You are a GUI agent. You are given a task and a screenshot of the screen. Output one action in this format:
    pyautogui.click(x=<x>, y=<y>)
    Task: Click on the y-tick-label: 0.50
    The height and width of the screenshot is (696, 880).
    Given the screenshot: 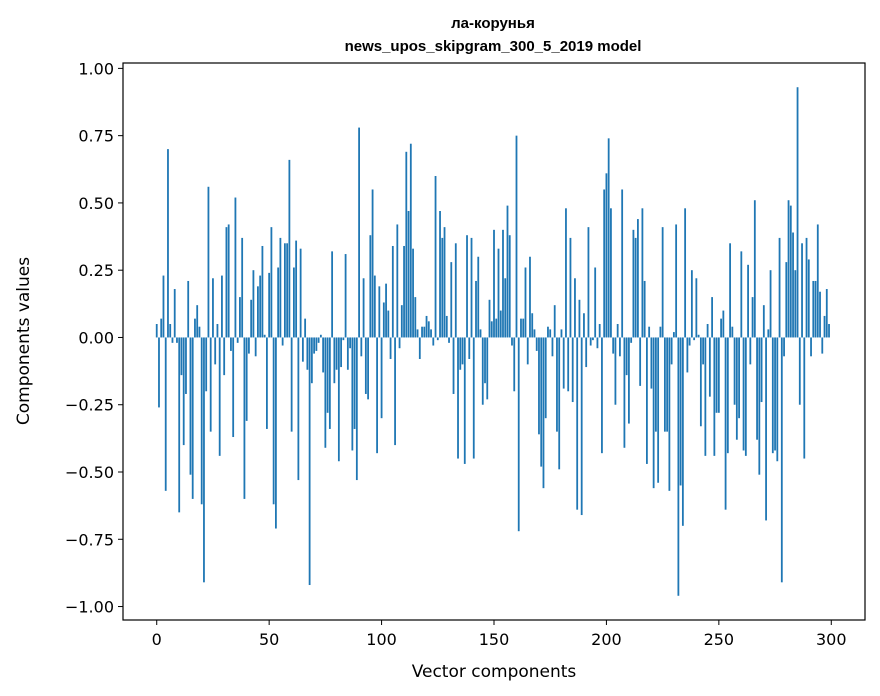 What is the action you would take?
    pyautogui.click(x=96, y=203)
    